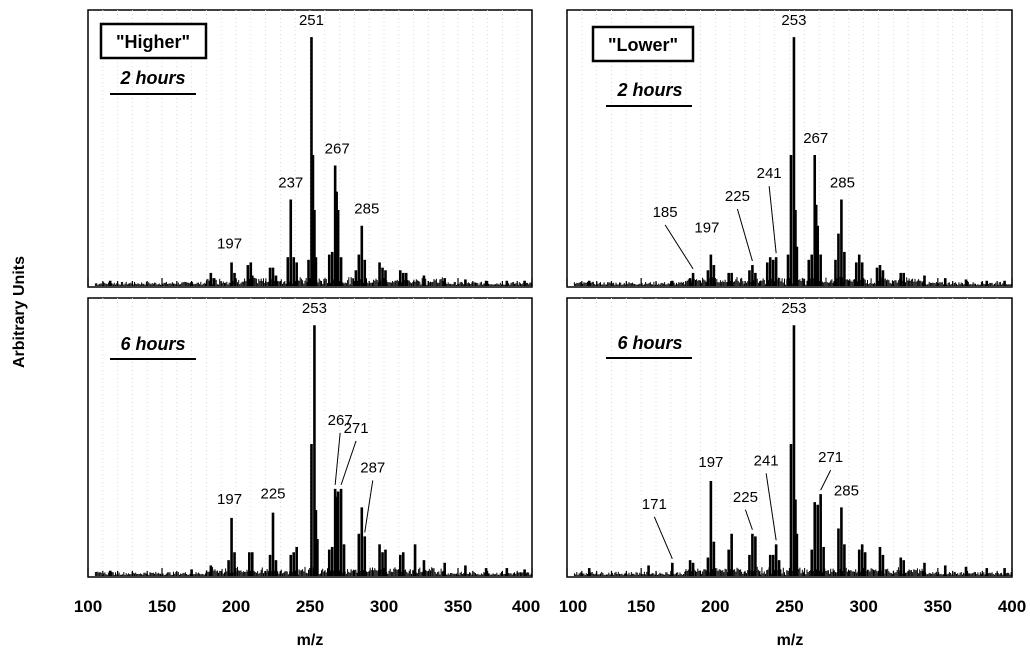 This screenshot has width=1030, height=653. Describe the element at coordinates (654, 504) in the screenshot. I see `peak-annotation: 171` at that location.